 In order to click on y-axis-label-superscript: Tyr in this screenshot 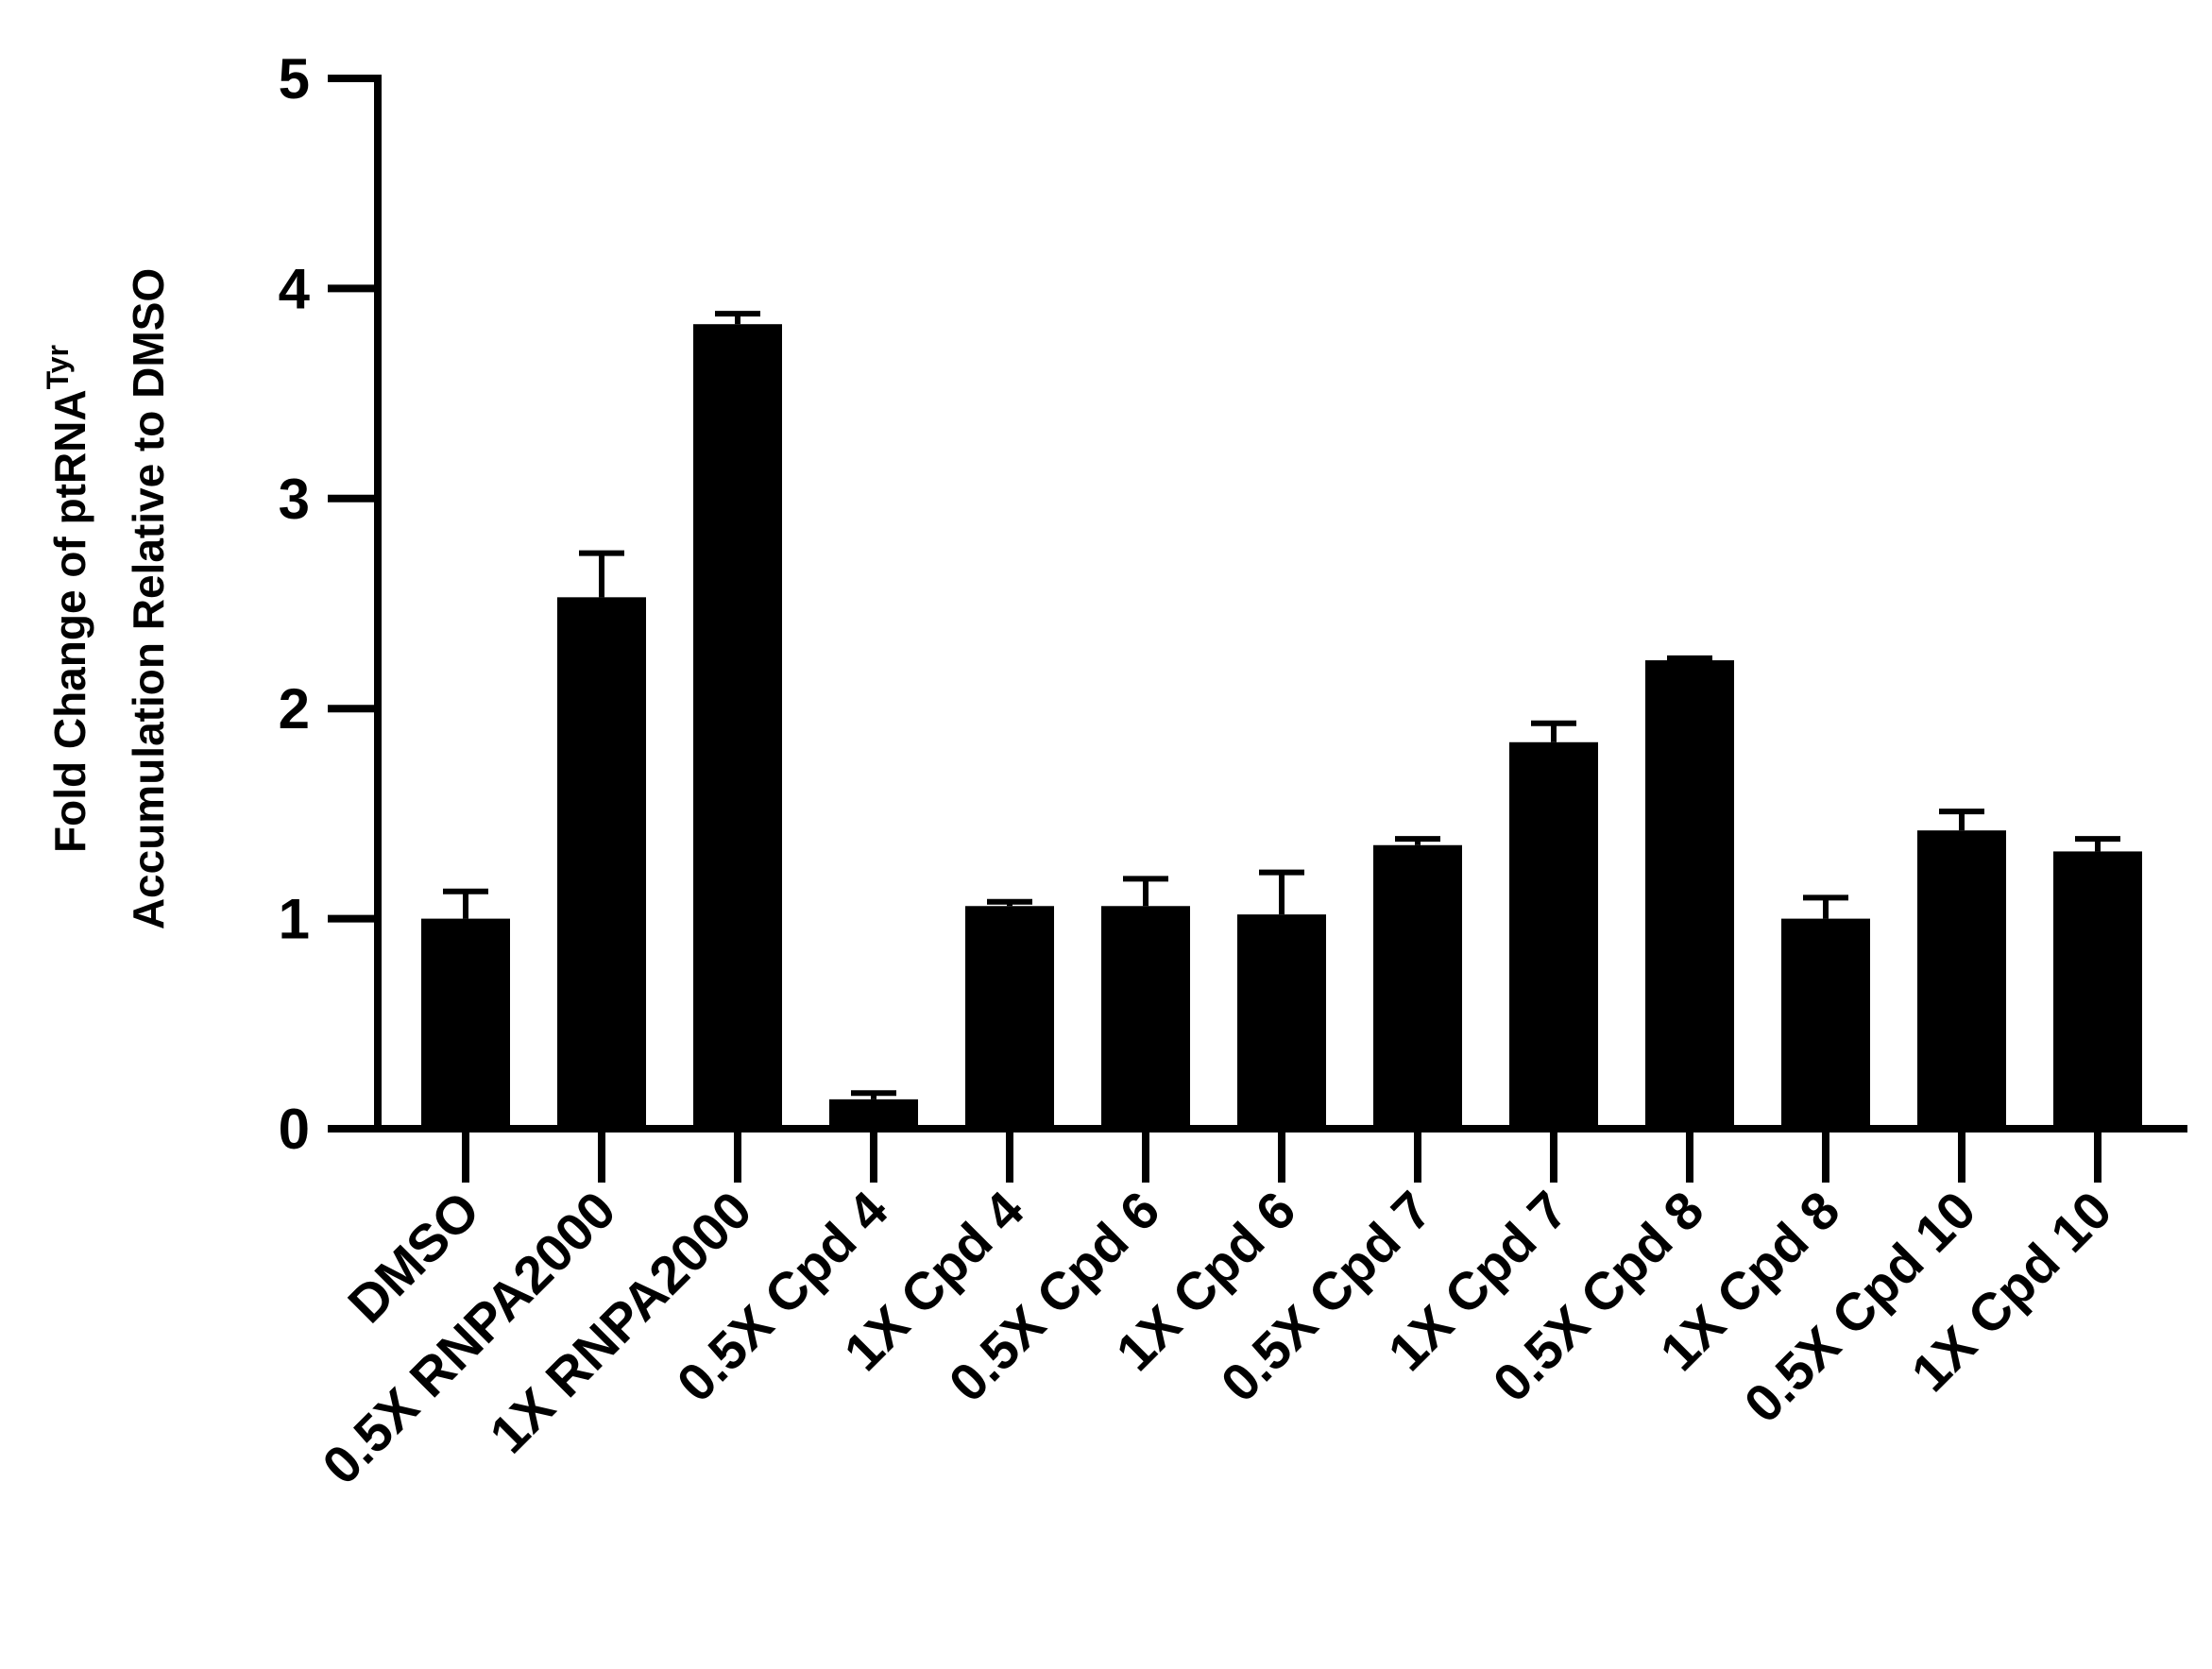, I will do `click(58, 367)`.